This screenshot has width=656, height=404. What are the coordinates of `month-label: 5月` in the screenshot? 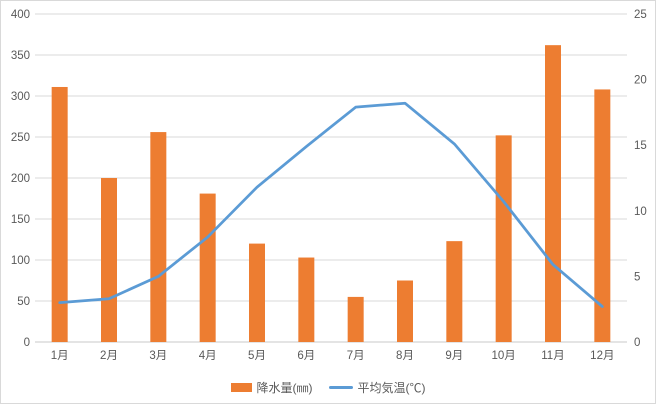 It's located at (257, 356).